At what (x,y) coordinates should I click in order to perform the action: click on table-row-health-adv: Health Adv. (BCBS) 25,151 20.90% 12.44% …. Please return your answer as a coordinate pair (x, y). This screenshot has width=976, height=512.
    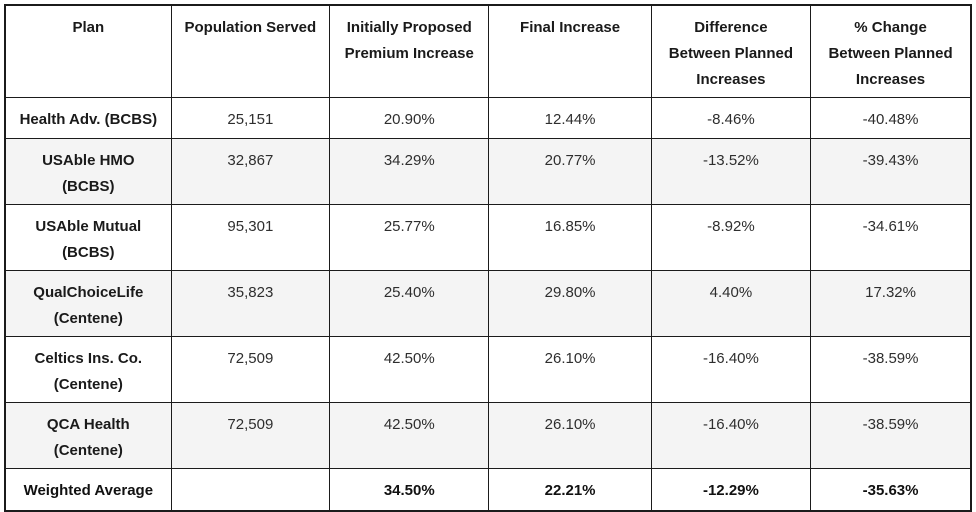
    Looking at the image, I should click on (488, 118).